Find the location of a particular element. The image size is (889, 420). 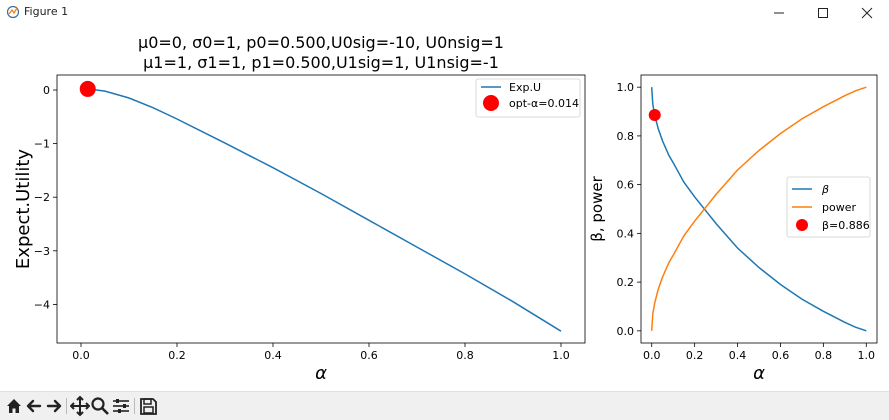

right-xlabel: α is located at coordinates (759, 373).